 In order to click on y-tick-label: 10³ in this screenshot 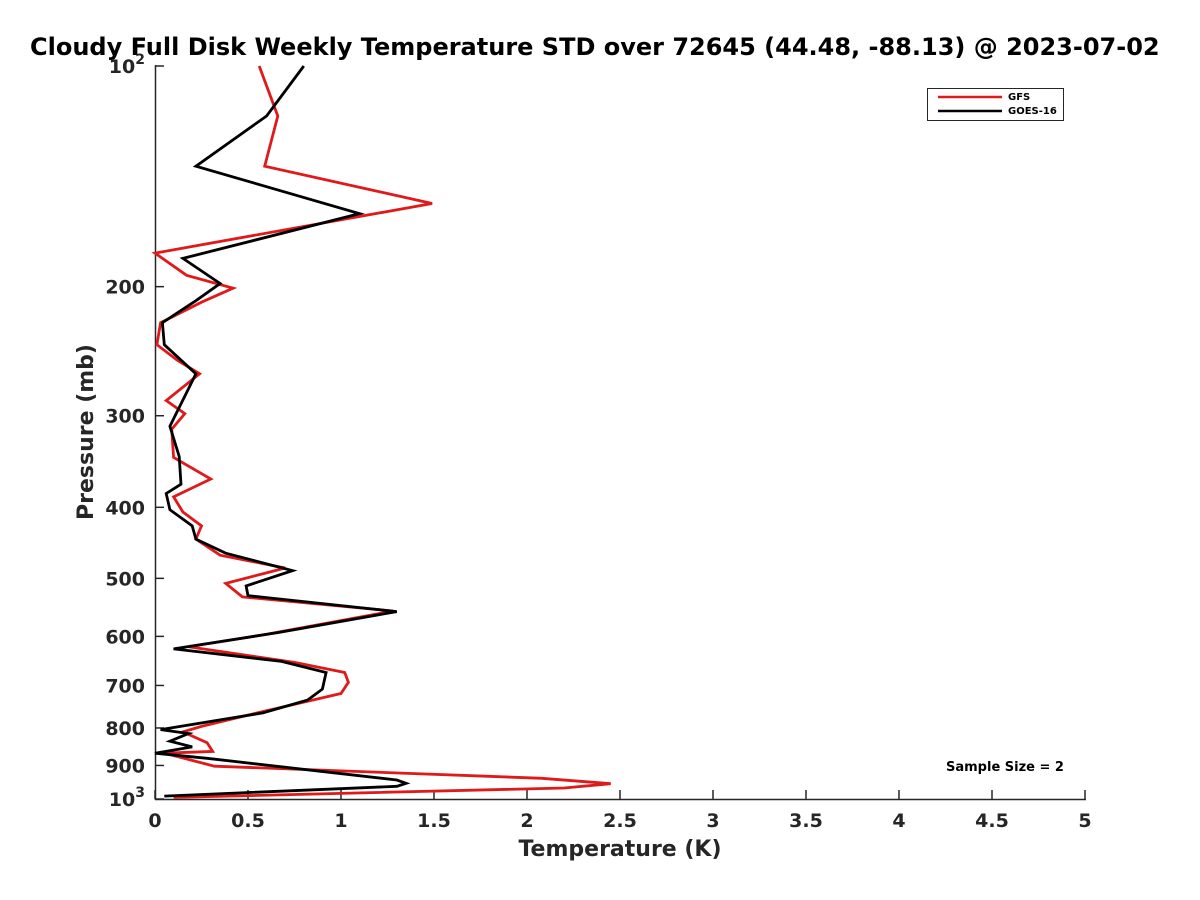, I will do `click(127, 798)`.